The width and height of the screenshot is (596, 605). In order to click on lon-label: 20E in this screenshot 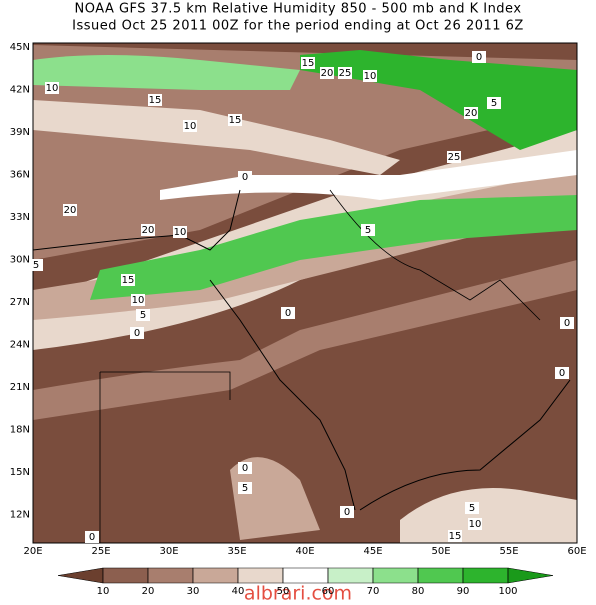, I will do `click(32, 551)`.